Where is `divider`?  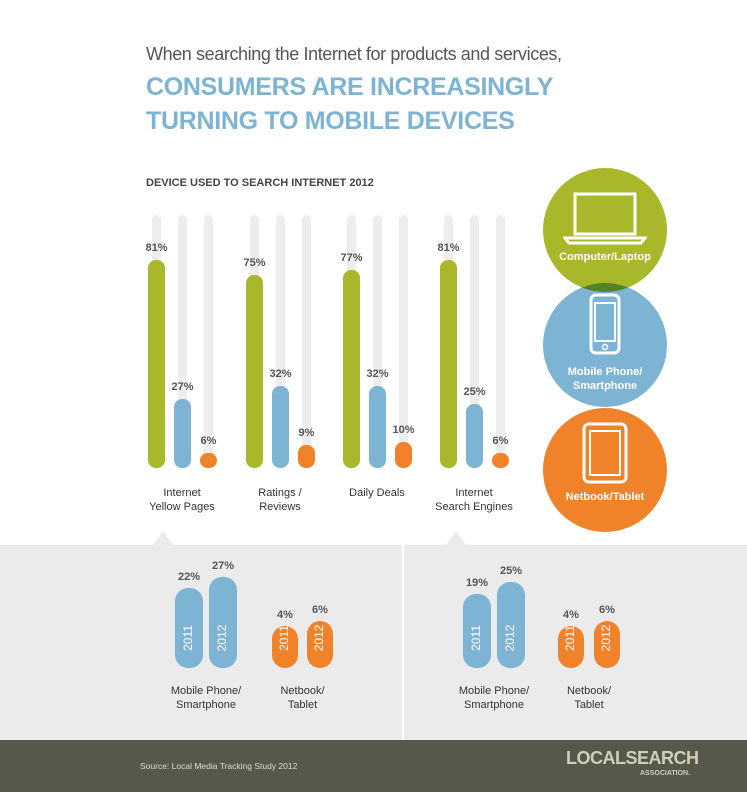 divider is located at coordinates (403, 642).